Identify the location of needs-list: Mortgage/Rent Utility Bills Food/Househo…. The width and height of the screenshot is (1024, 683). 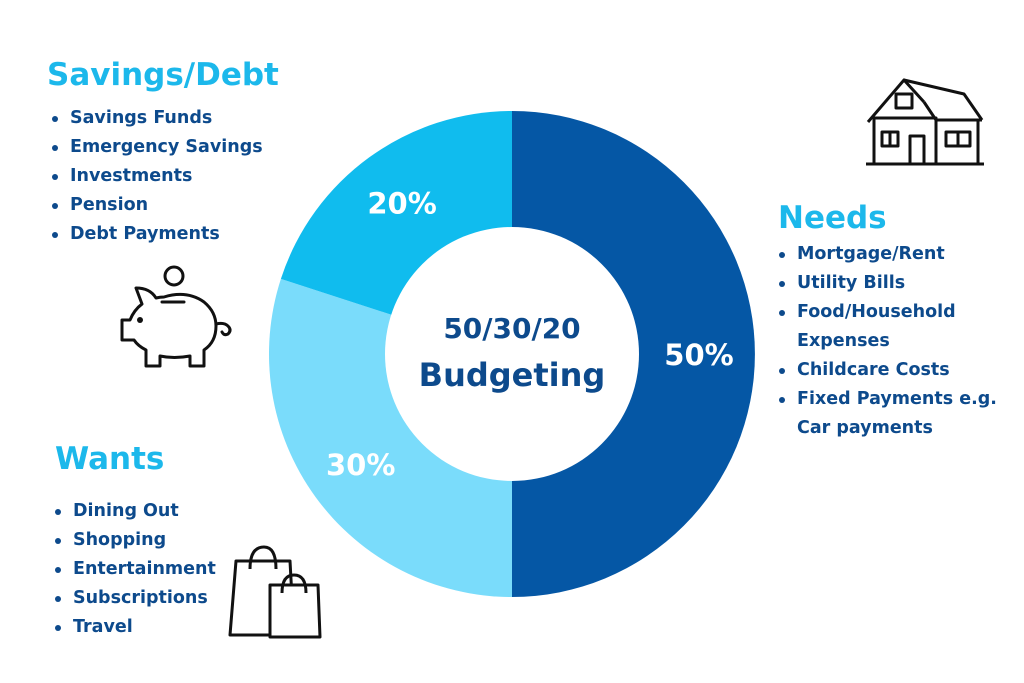
(887, 341).